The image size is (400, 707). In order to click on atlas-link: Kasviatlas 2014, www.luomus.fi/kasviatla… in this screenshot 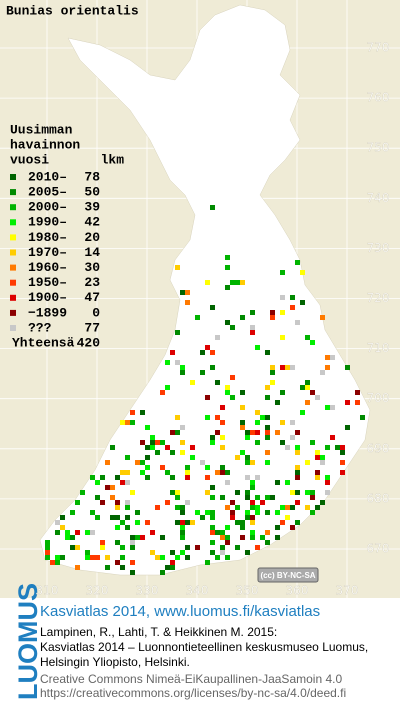, I will do `click(180, 611)`.